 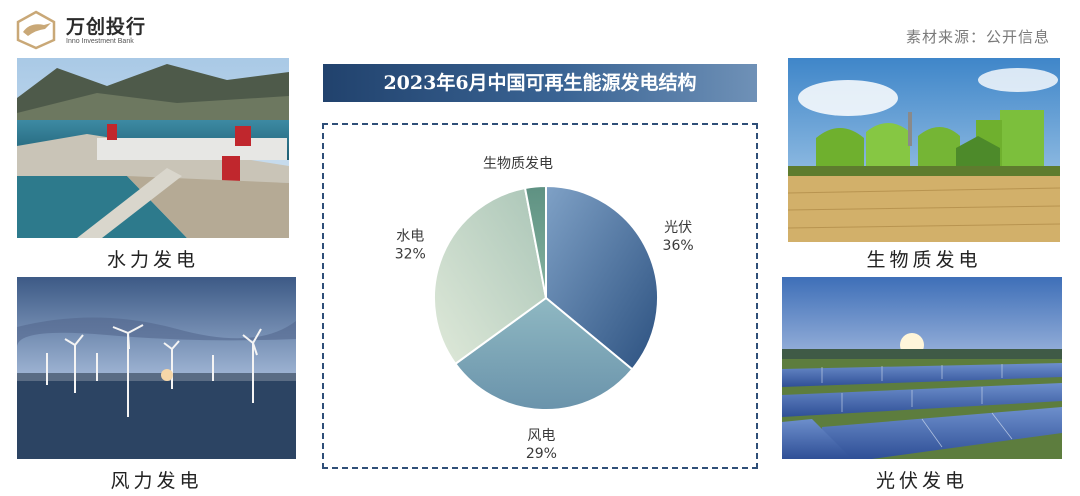 What do you see at coordinates (924, 260) in the screenshot?
I see `biomass-caption: 生物质发电` at bounding box center [924, 260].